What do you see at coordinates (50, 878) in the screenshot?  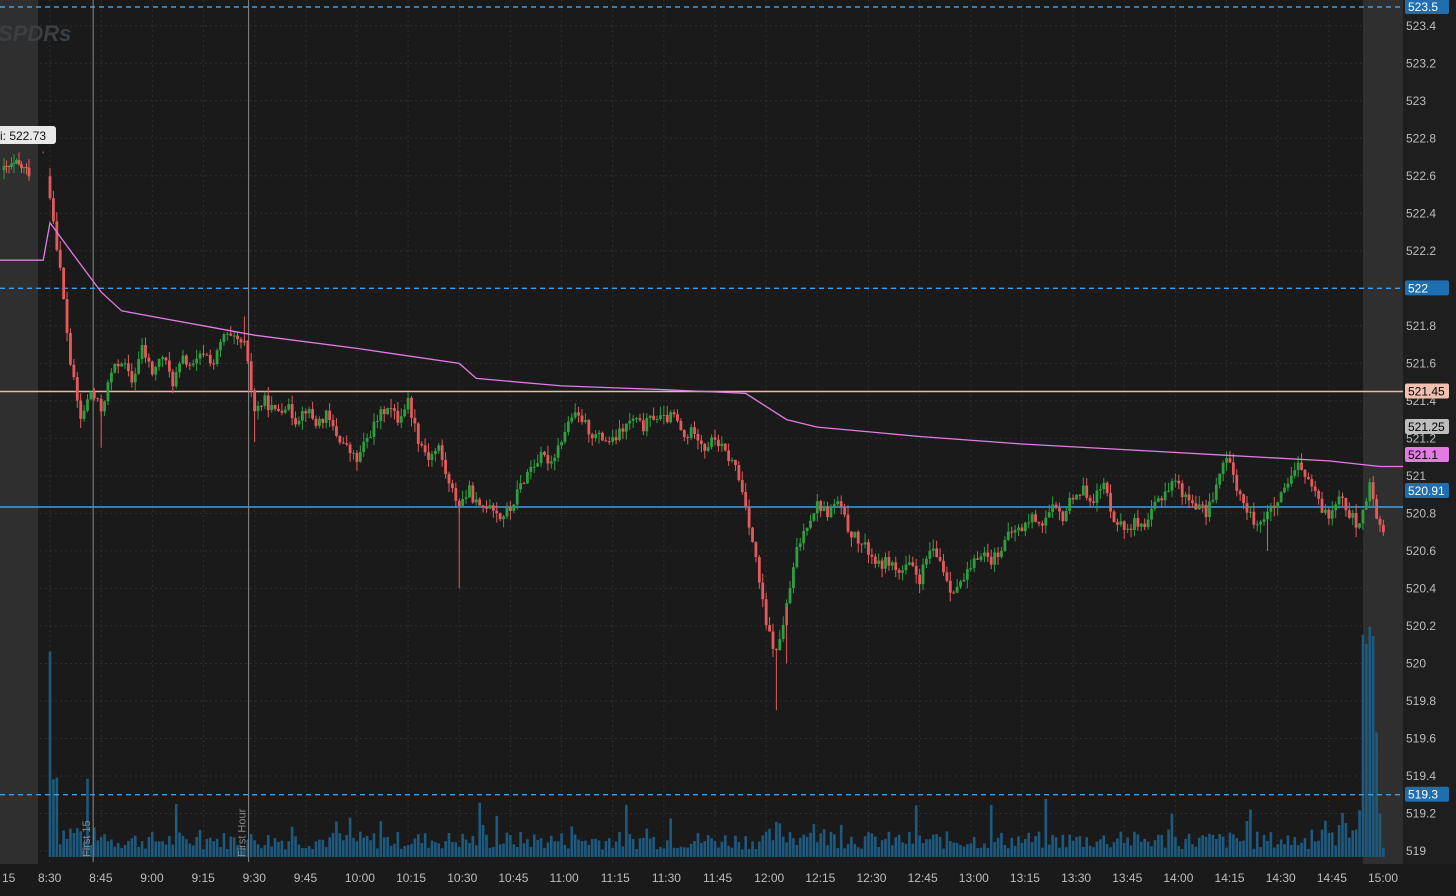 I see `x-tick-label: 8:30` at bounding box center [50, 878].